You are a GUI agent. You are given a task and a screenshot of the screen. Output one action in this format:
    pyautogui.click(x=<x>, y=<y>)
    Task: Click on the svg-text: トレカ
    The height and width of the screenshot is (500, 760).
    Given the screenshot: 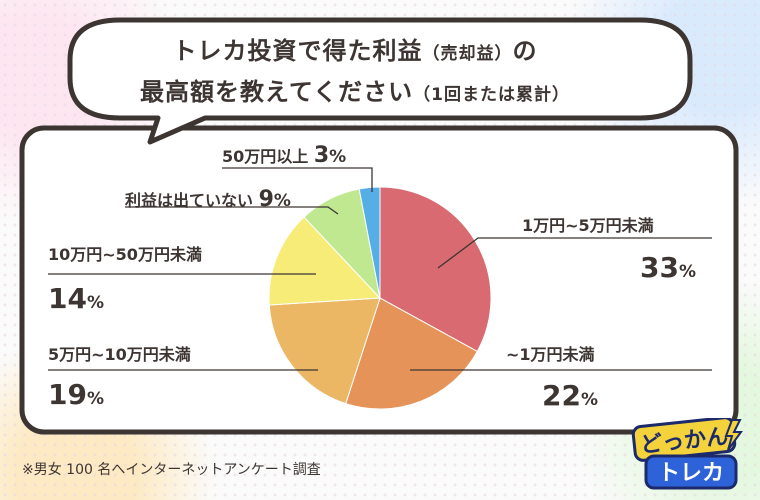 What is the action you would take?
    pyautogui.click(x=691, y=473)
    